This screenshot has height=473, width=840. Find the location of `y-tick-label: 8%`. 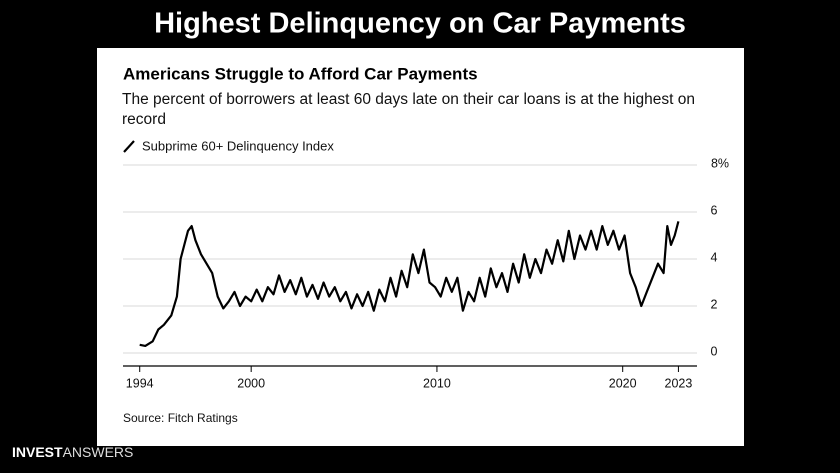

y-tick-label: 8% is located at coordinates (720, 163).